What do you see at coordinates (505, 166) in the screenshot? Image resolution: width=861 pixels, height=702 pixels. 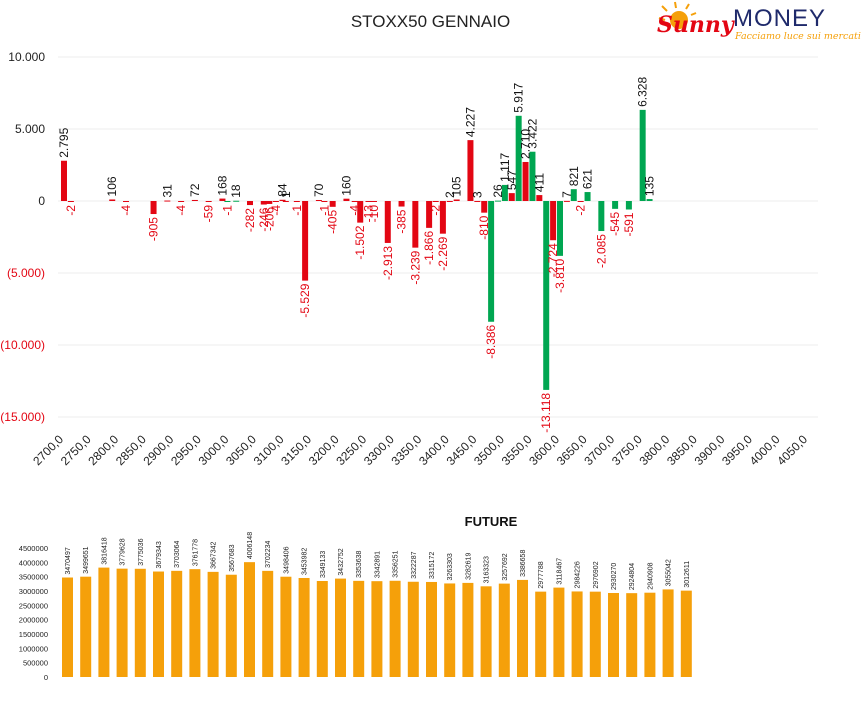 I see `data-label: 1.117` at bounding box center [505, 166].